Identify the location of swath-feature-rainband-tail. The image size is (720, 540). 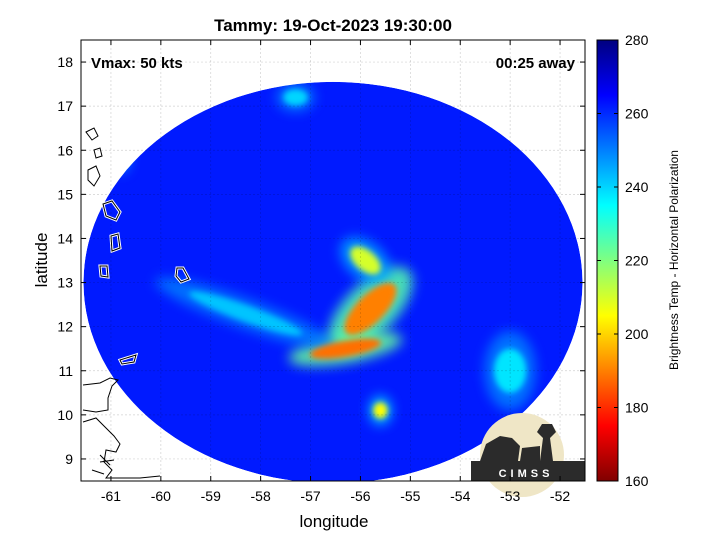
(380, 410).